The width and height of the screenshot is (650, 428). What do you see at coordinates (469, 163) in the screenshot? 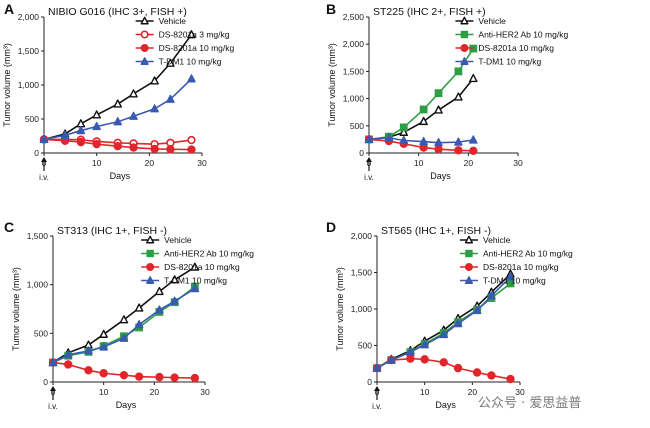
I see `x-tick-label: 20` at bounding box center [469, 163].